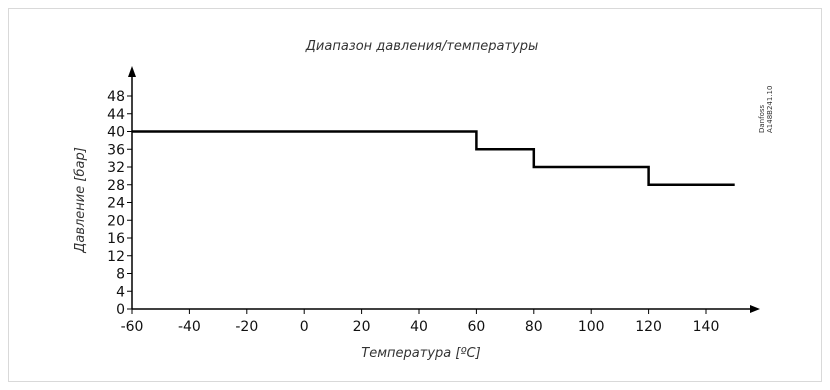 The height and width of the screenshot is (390, 830). I want to click on x-tick-label: 40, so click(419, 327).